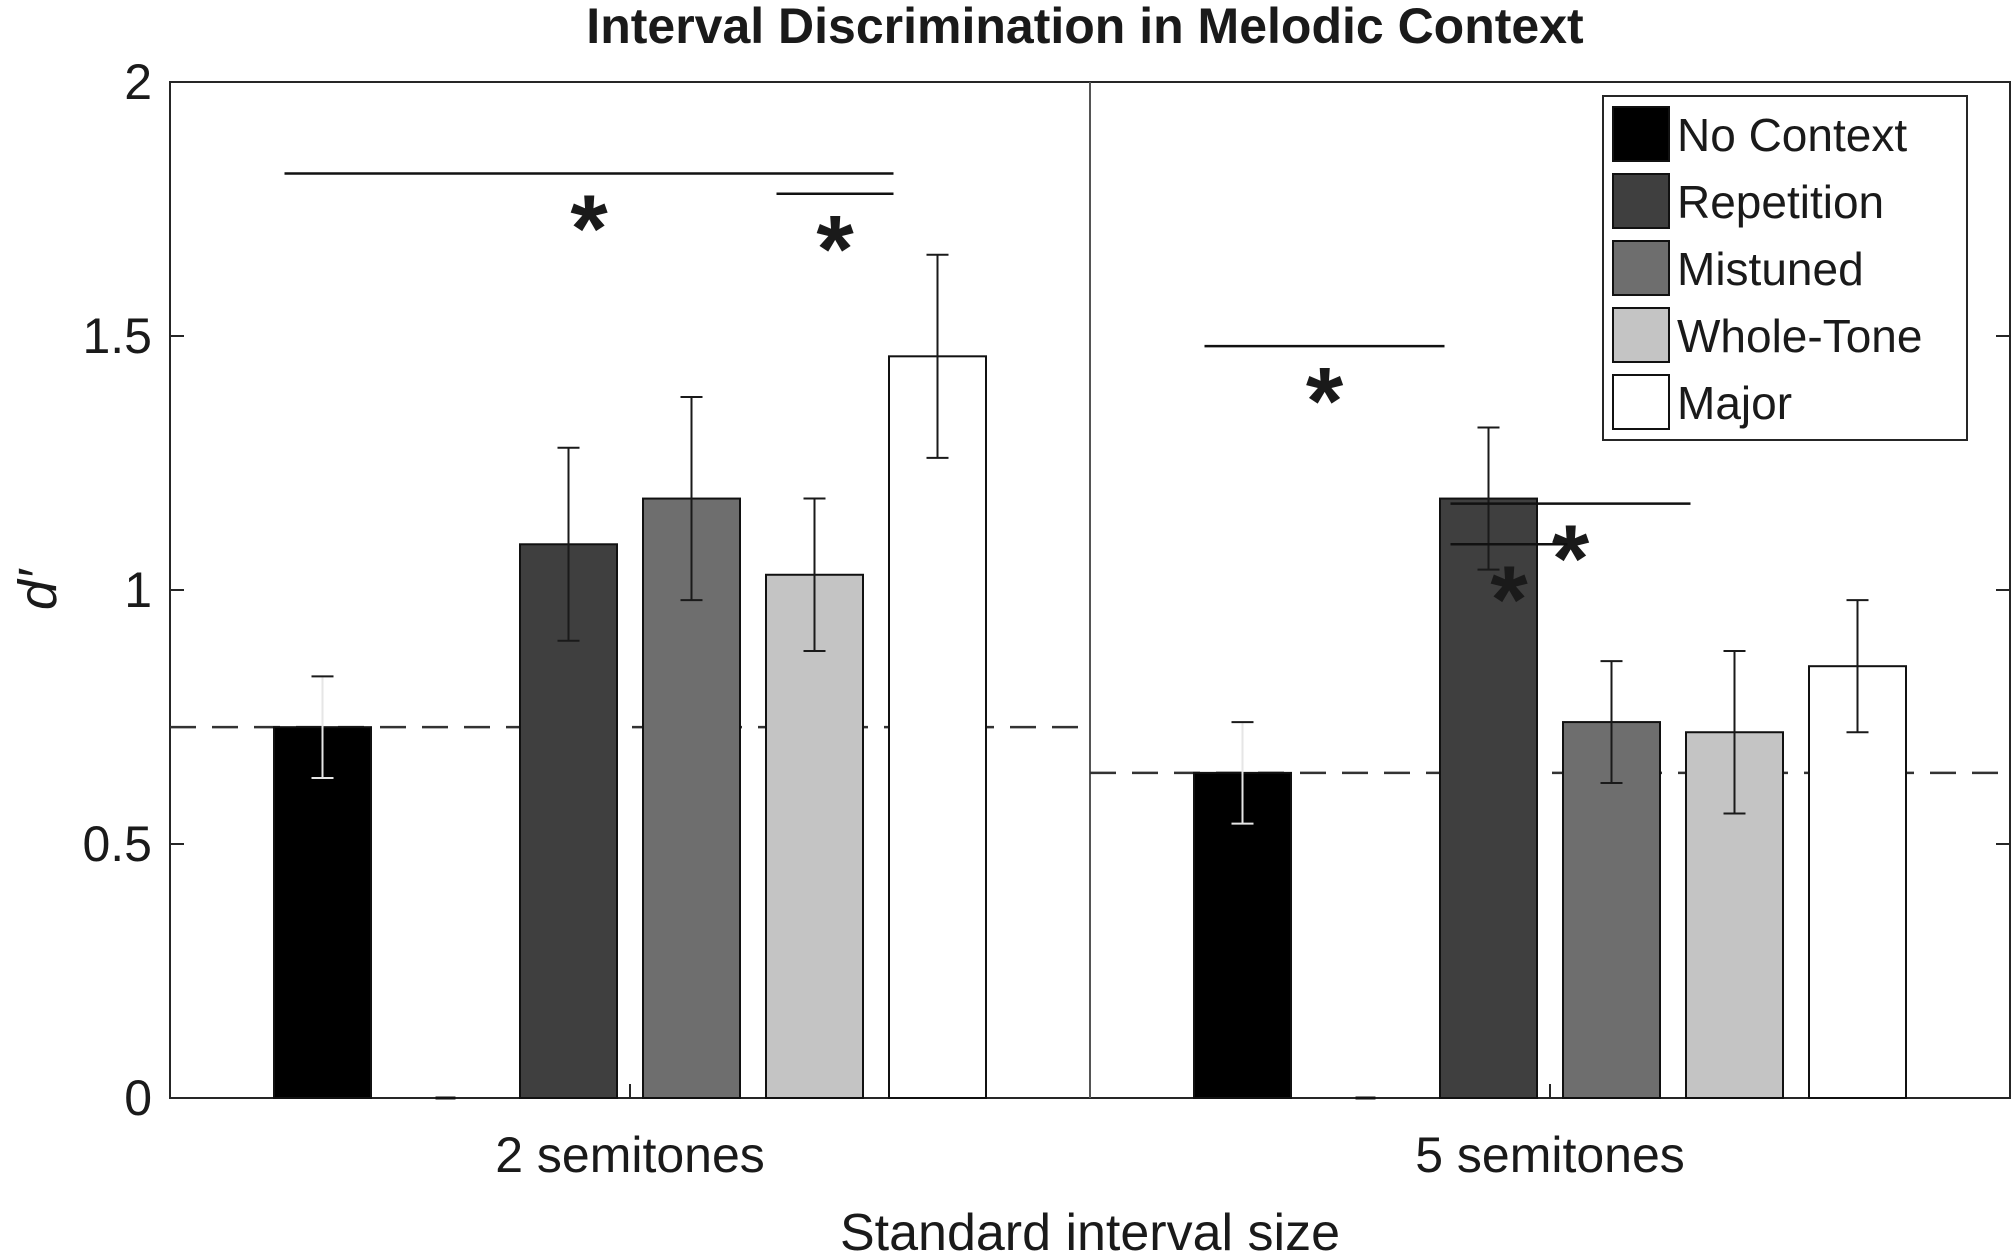 Image resolution: width=2015 pixels, height=1258 pixels. What do you see at coordinates (1734, 403) in the screenshot?
I see `legend-label: Major` at bounding box center [1734, 403].